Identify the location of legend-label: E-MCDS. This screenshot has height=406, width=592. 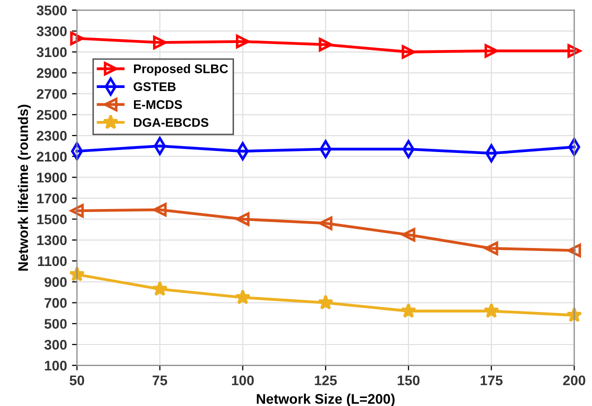
(158, 105).